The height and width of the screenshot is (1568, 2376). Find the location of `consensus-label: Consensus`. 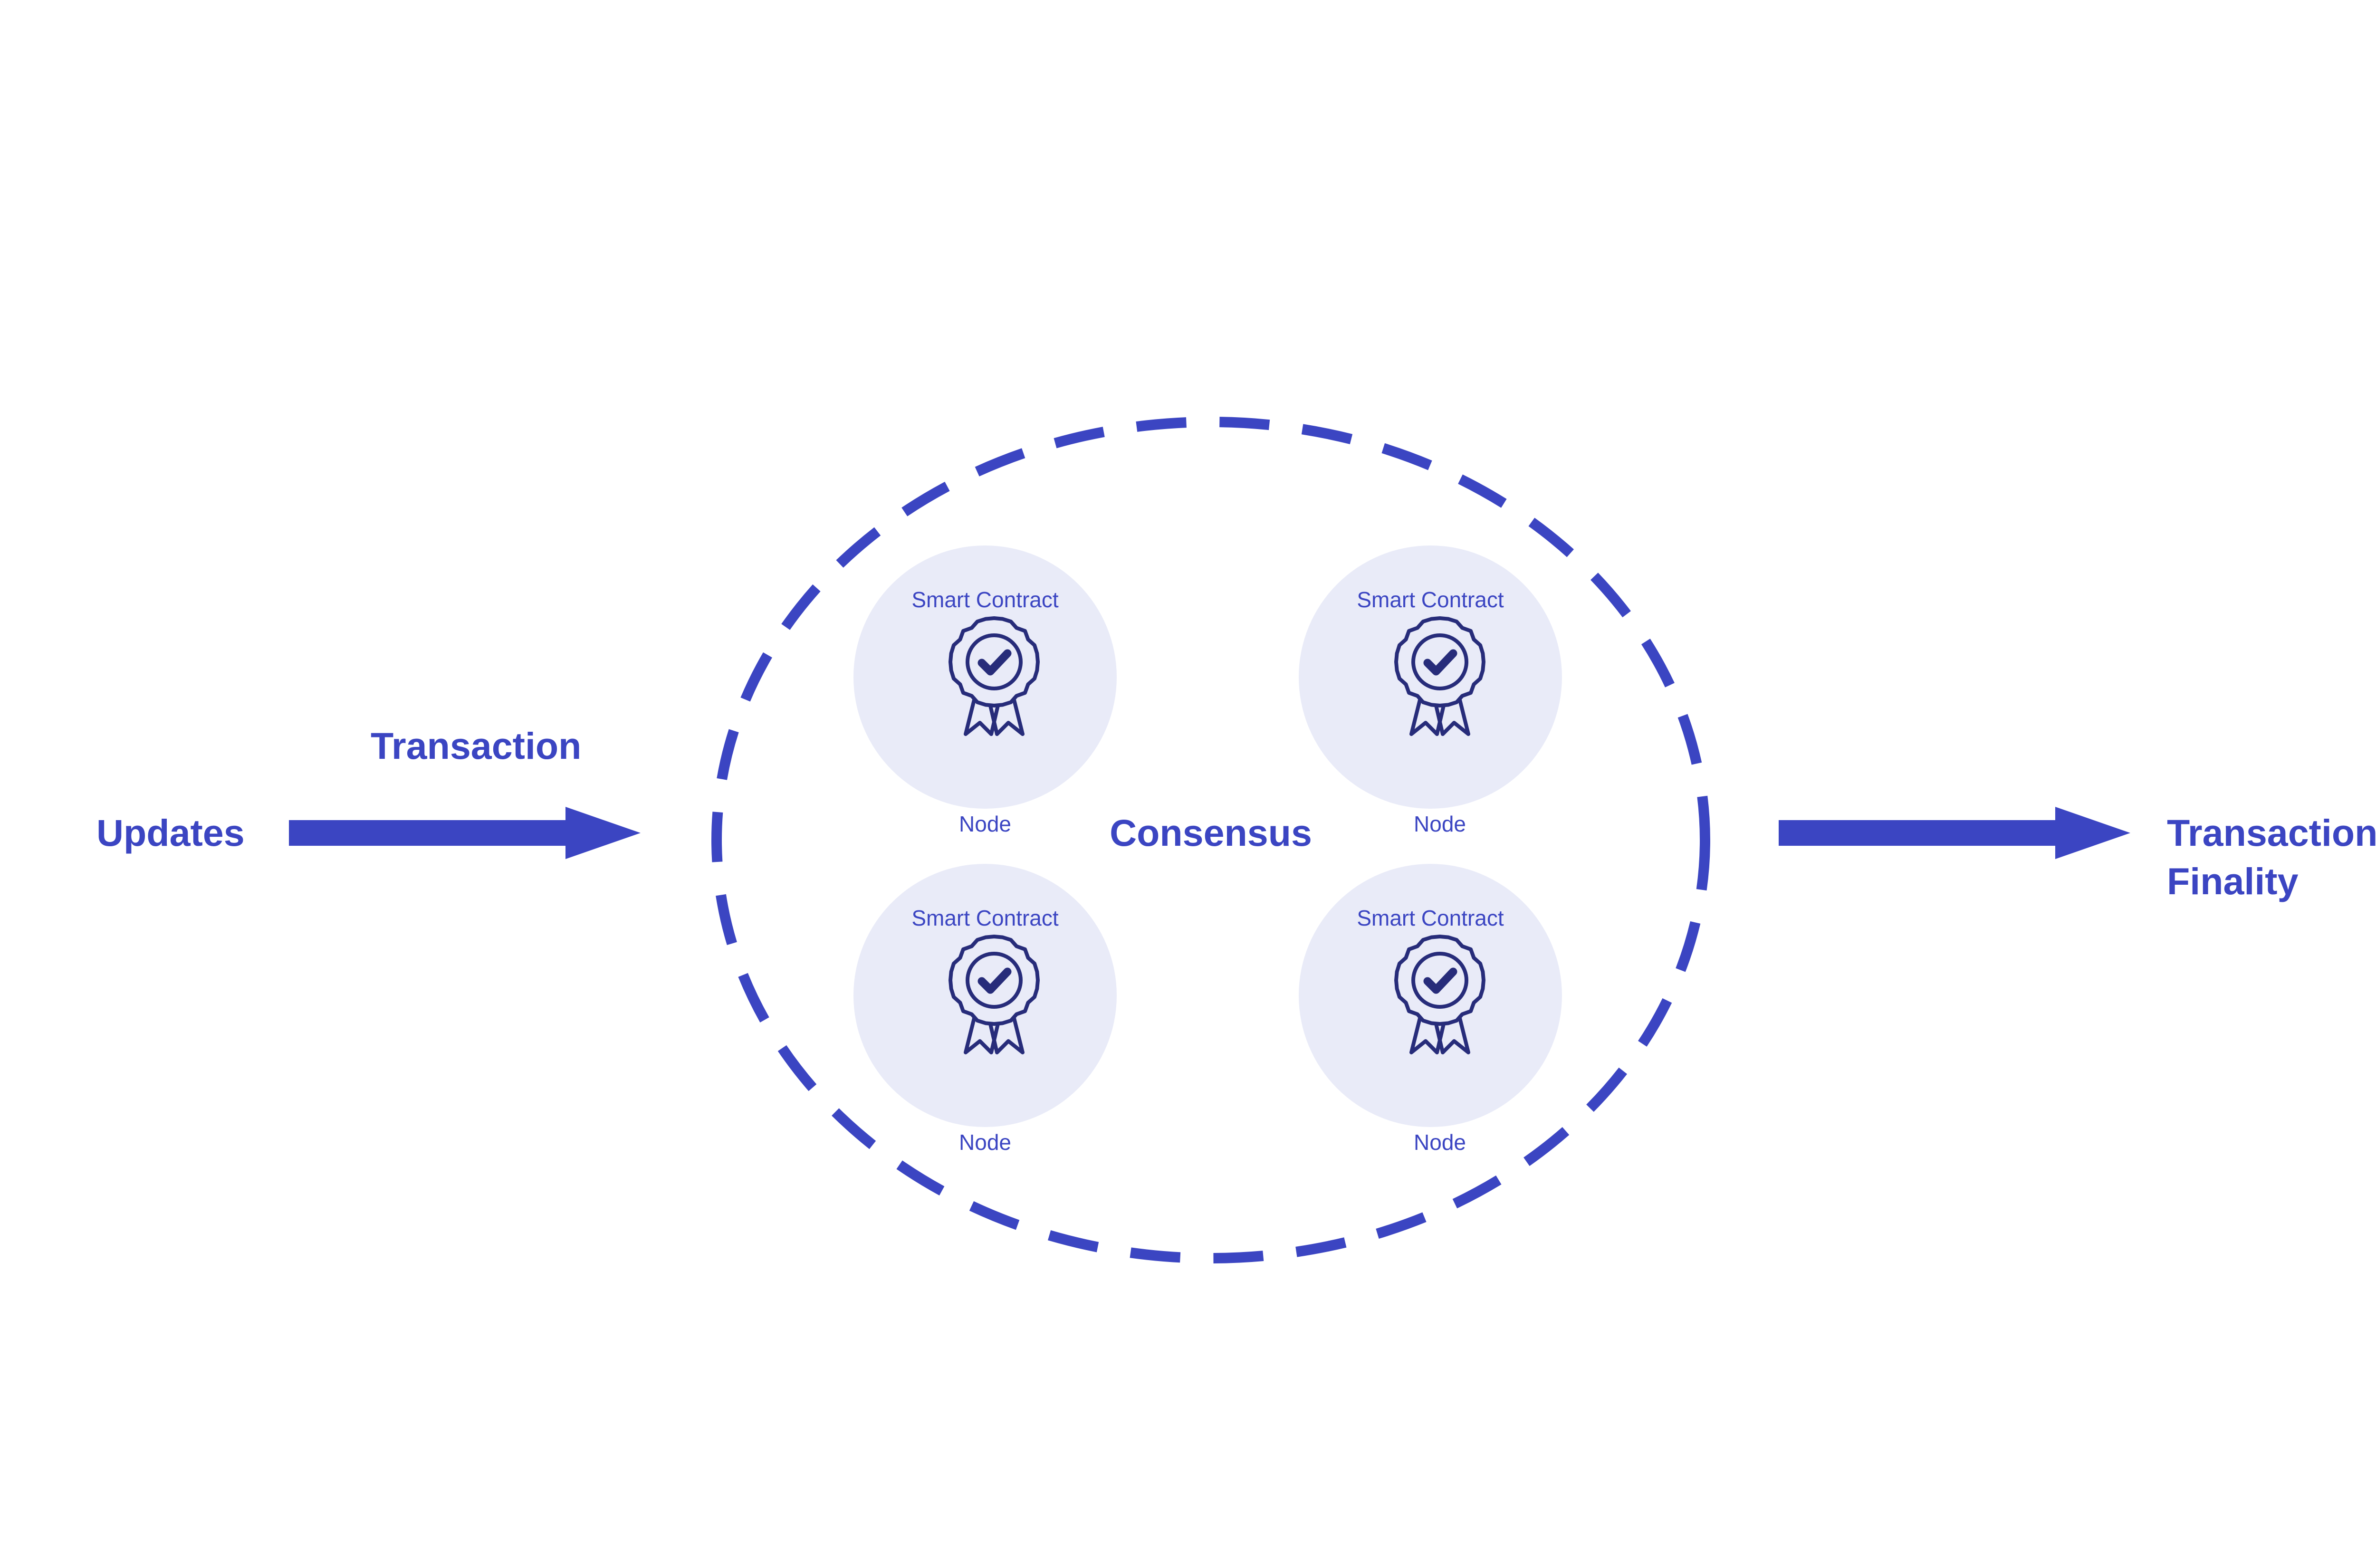

consensus-label: Consensus is located at coordinates (1211, 833).